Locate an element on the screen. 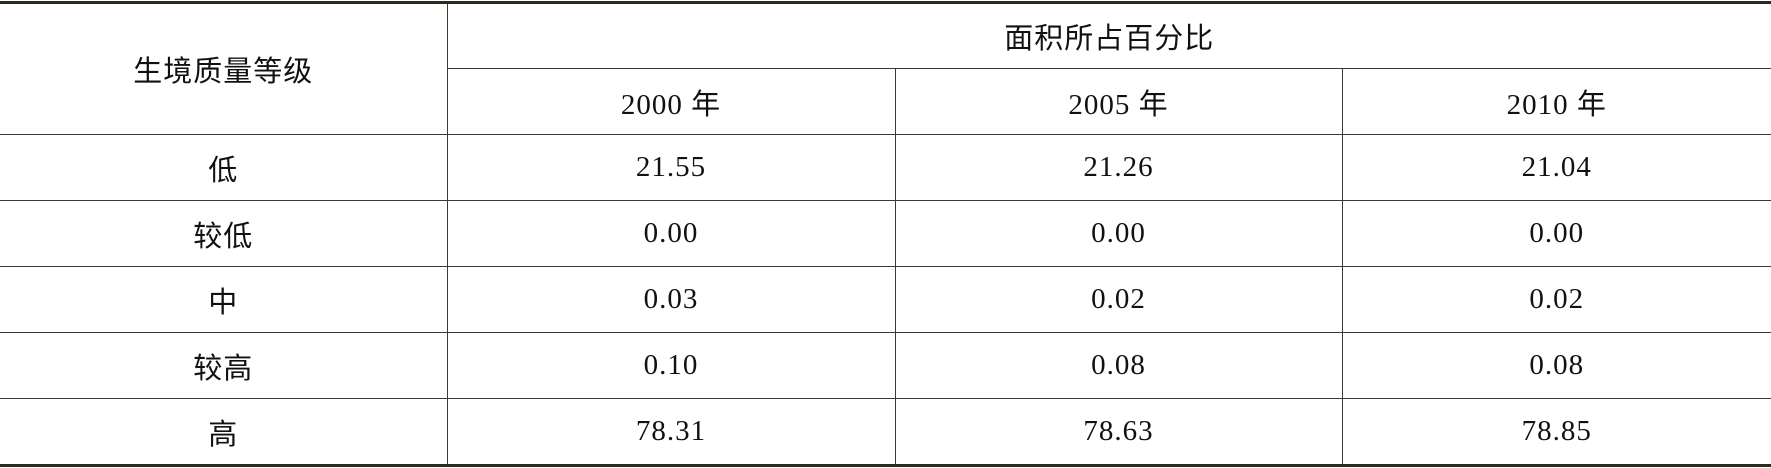 This screenshot has width=1771, height=468. table-row: 较高 0.10 0.08 0.08 is located at coordinates (885, 365).